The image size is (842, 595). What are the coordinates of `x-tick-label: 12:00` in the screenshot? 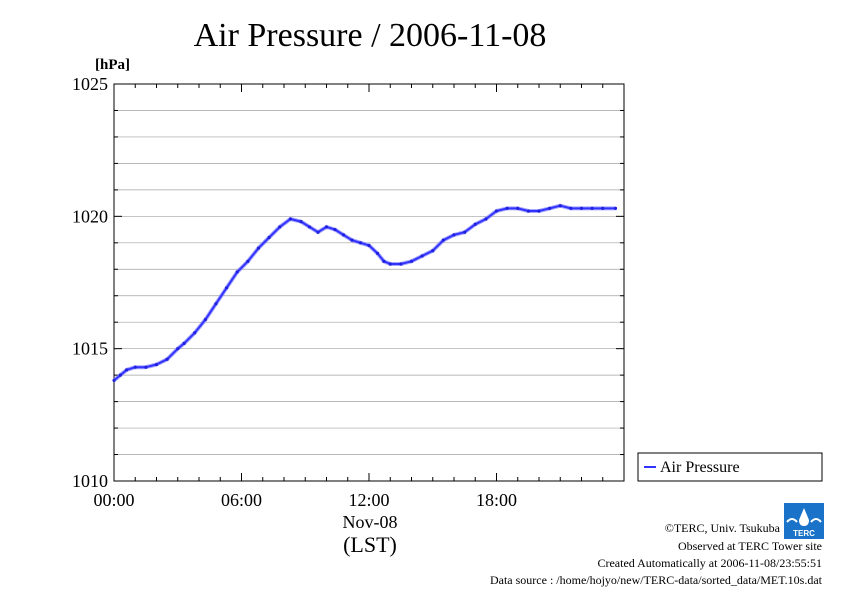 It's located at (368, 500).